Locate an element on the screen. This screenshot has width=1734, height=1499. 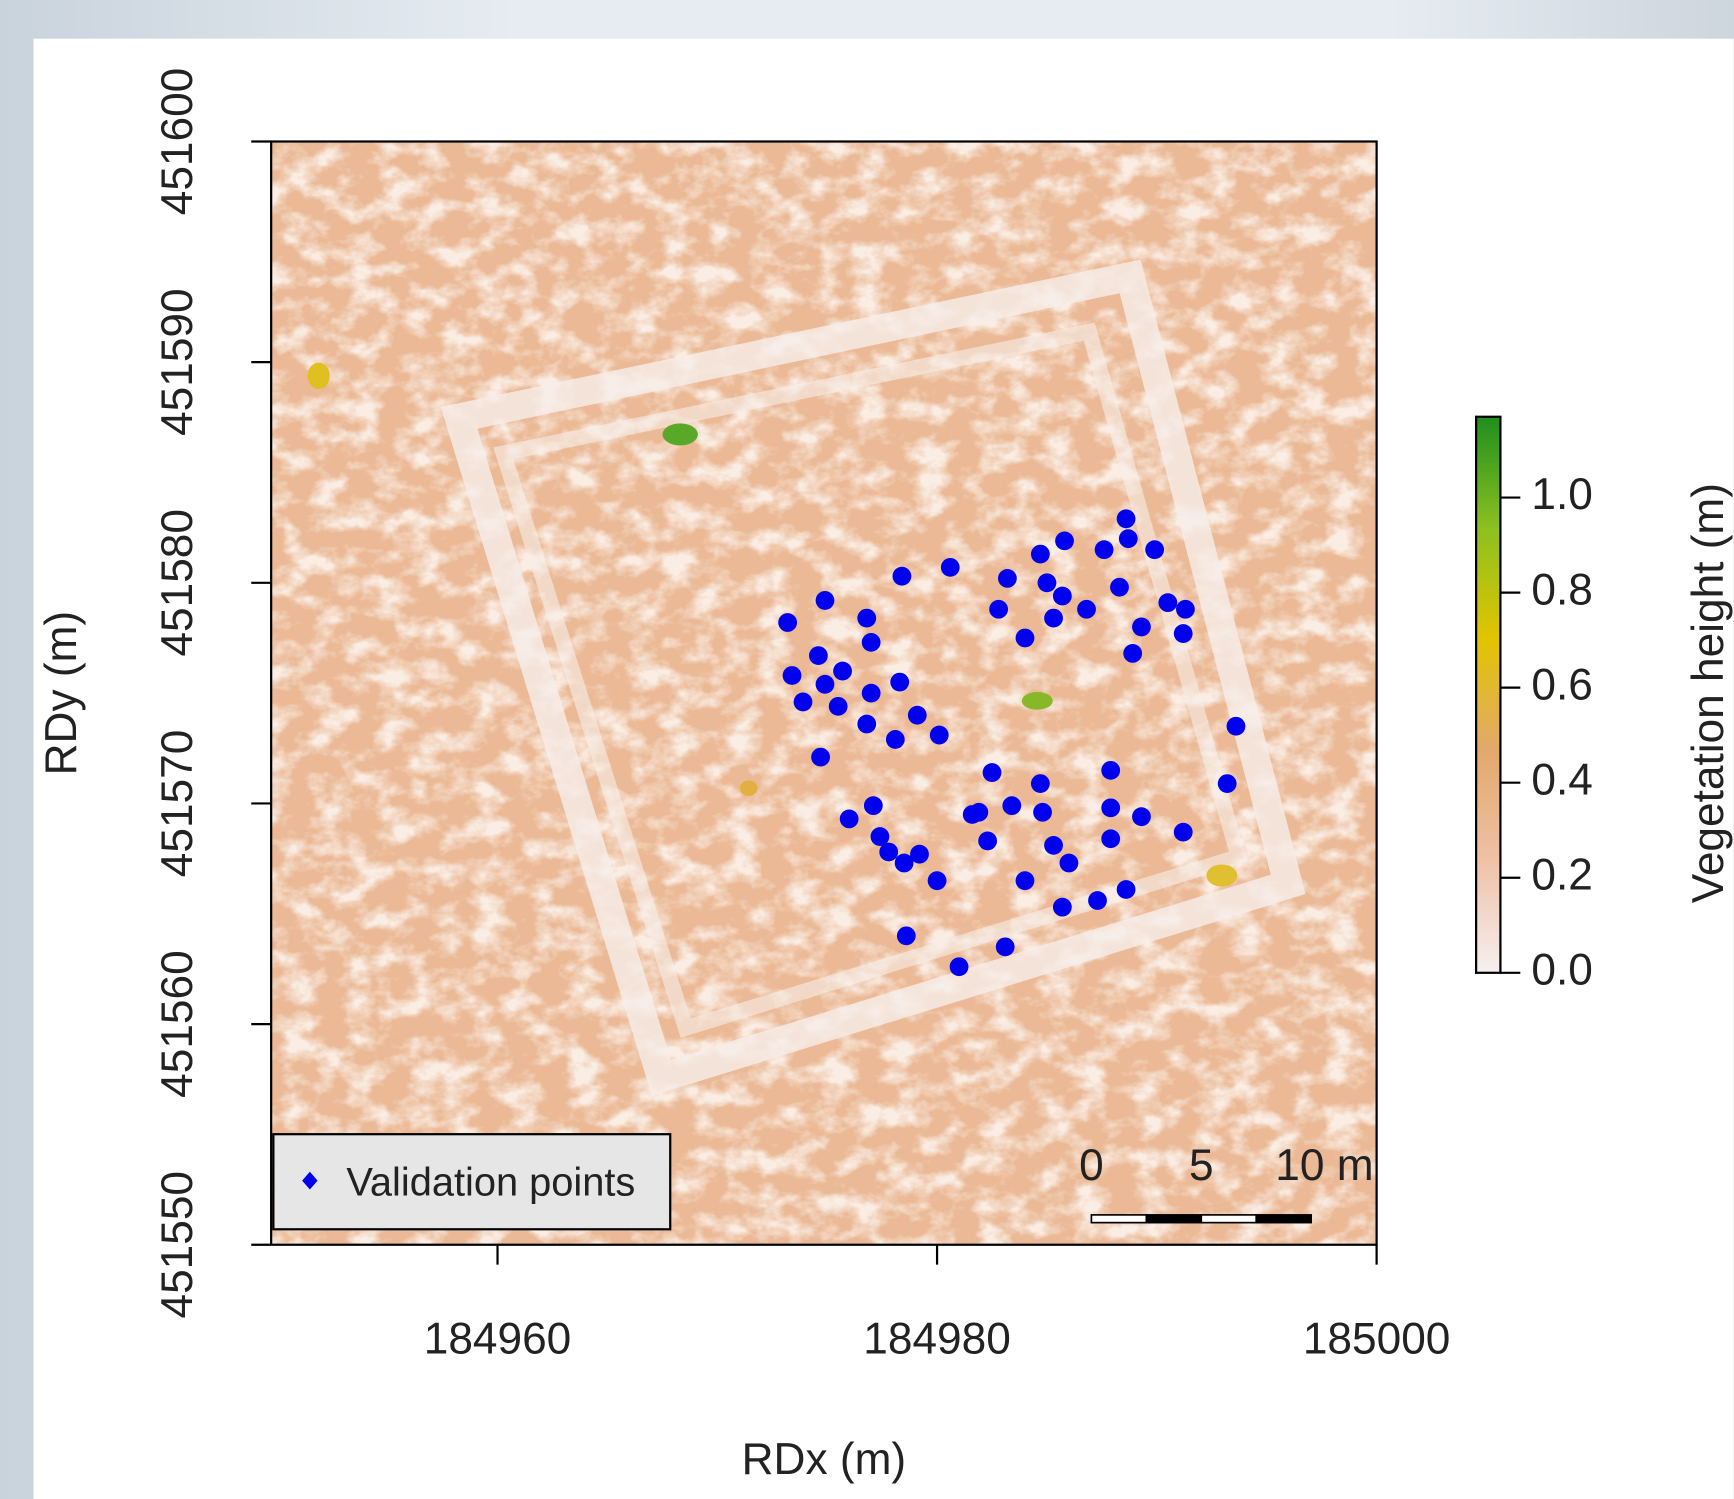
x-tick-label: 185000 is located at coordinates (1377, 1339).